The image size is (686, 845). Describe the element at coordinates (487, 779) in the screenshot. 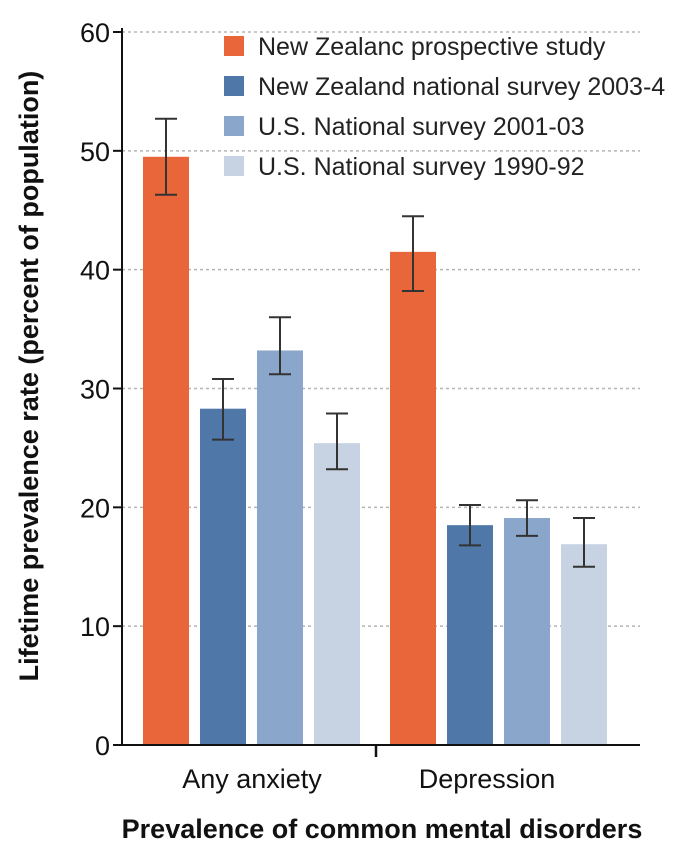

I see `category-label-1: Depression` at that location.